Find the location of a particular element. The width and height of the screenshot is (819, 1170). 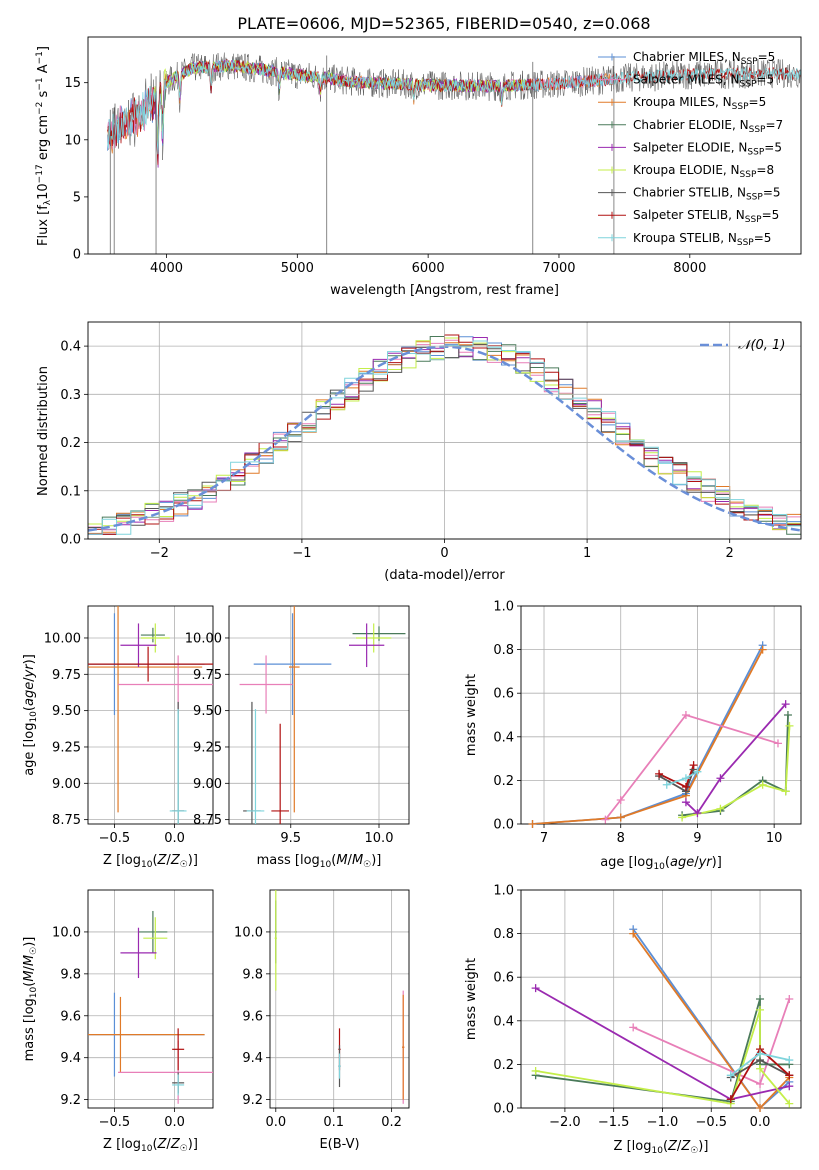

legend-label: Salpeter ELODIE, NSSP=5 is located at coordinates (707, 148).